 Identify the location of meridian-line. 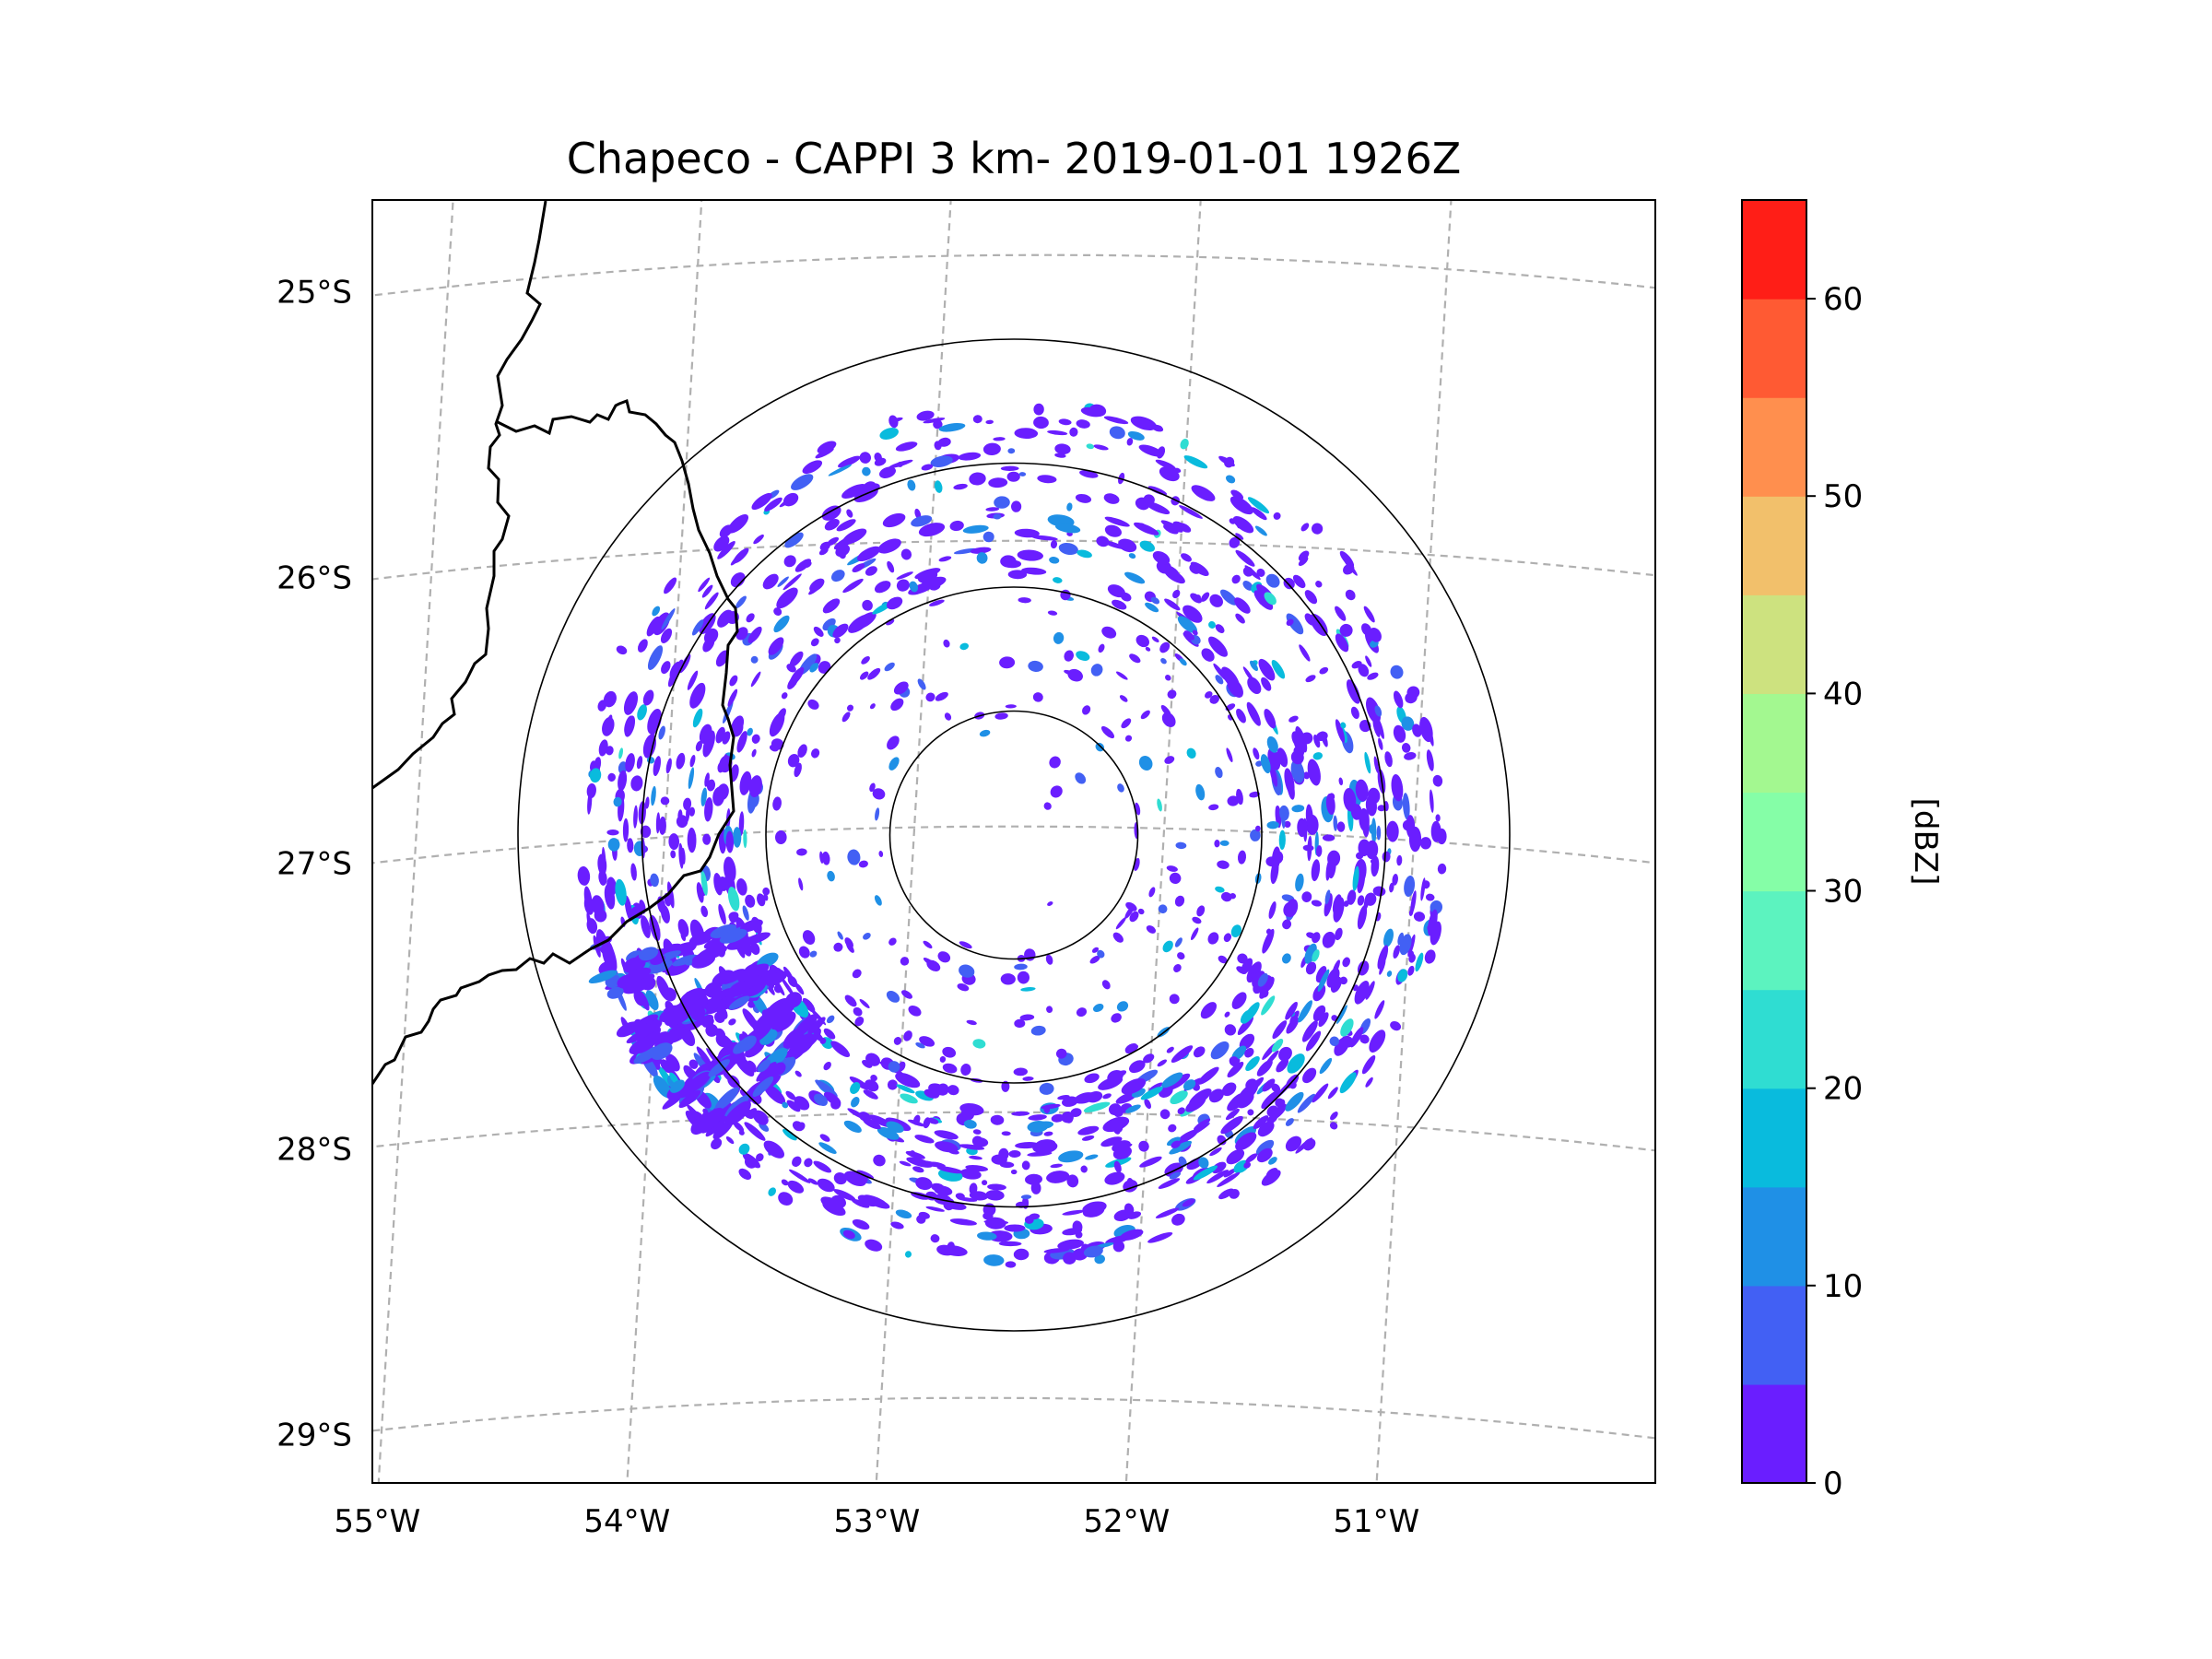
(913, 841).